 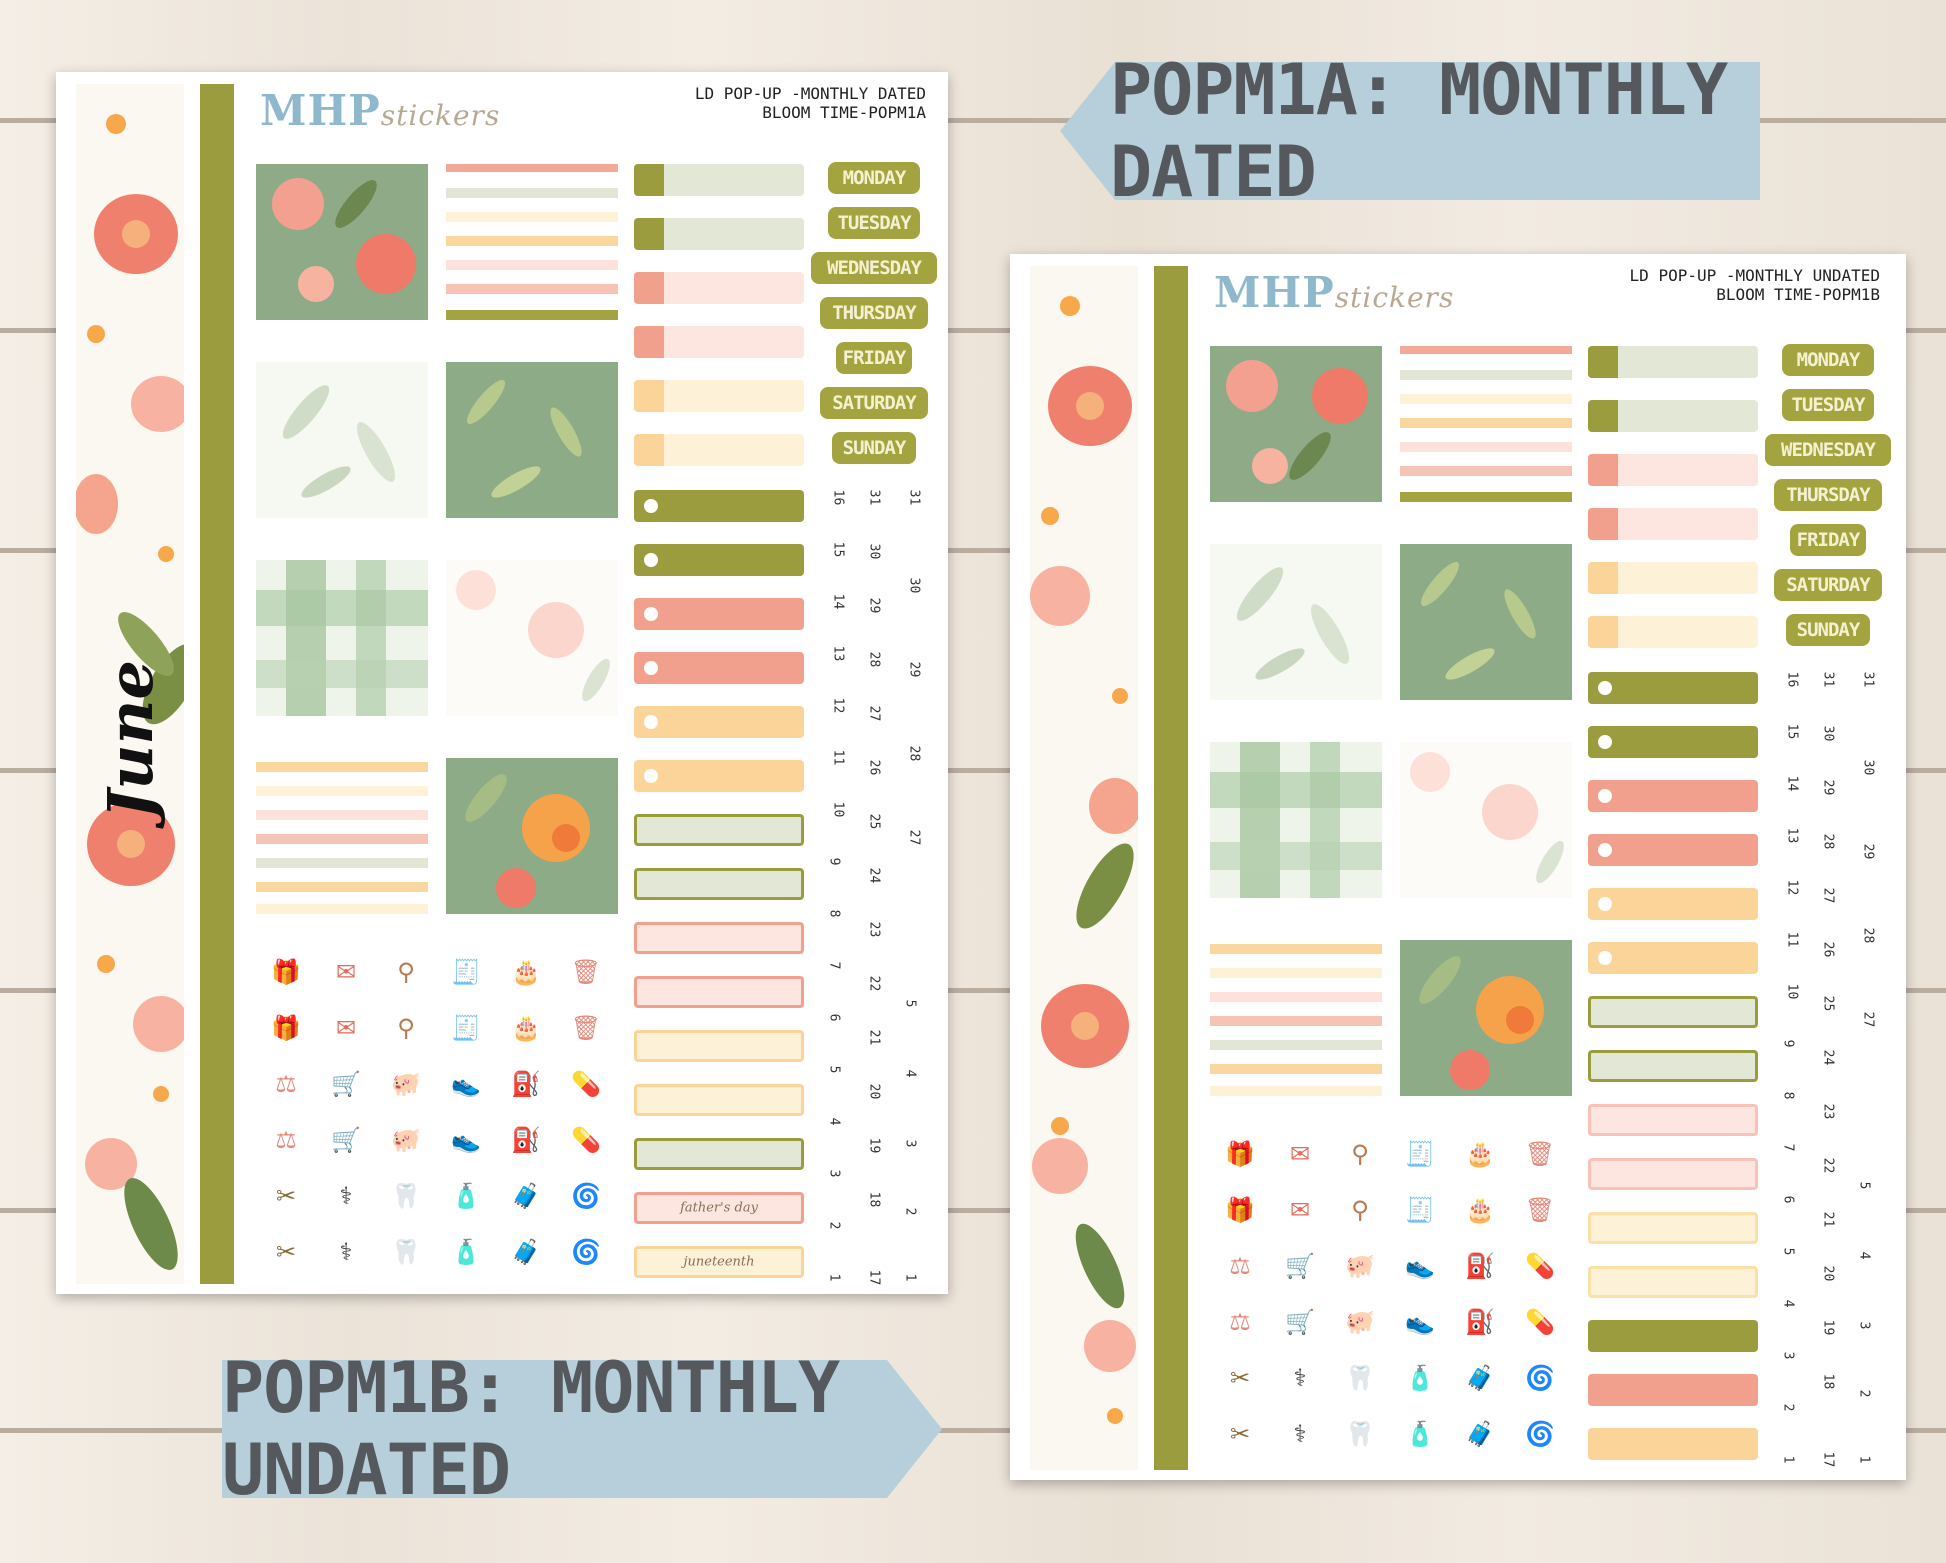 I want to click on juneteenth-label: juneteenth, so click(x=719, y=1262).